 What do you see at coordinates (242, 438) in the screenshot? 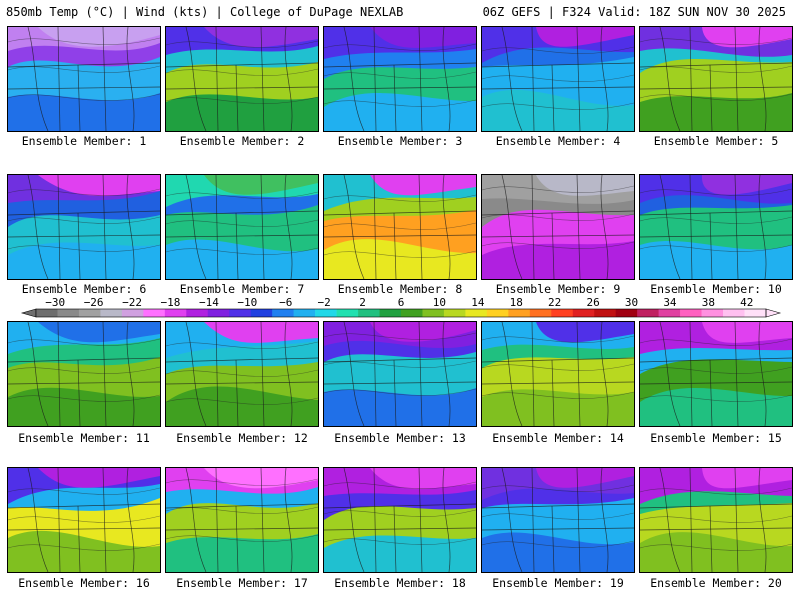
I see `ensemble-member-caption: Ensemble Member: 12` at bounding box center [242, 438].